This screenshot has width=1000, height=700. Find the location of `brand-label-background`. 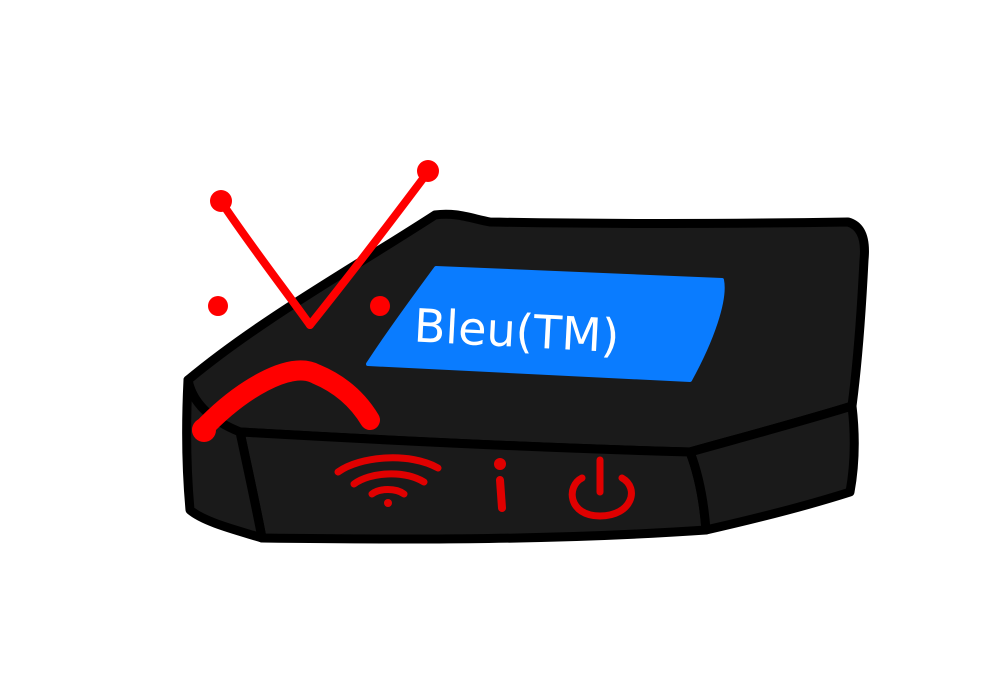

brand-label-background is located at coordinates (545, 324).